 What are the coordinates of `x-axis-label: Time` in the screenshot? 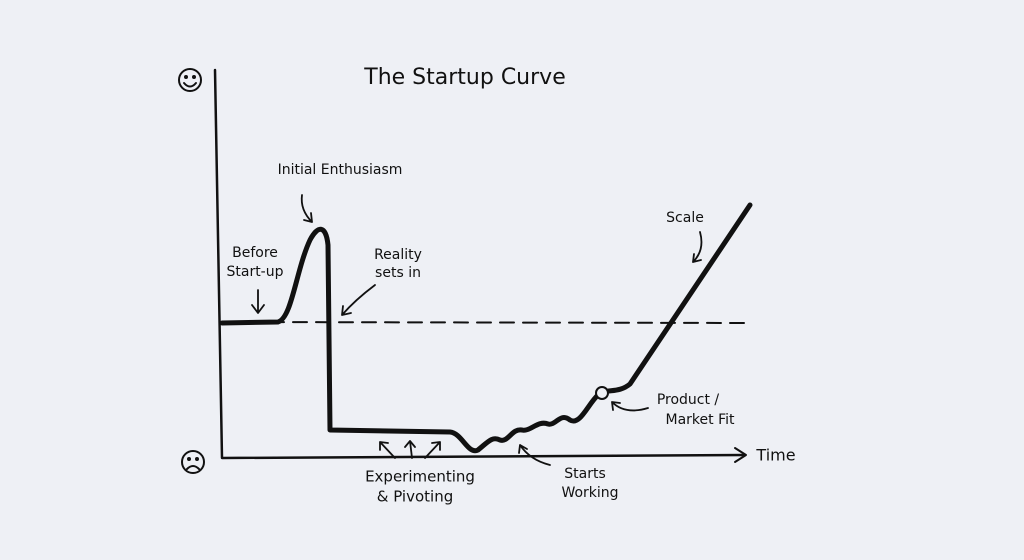 It's located at (775, 455).